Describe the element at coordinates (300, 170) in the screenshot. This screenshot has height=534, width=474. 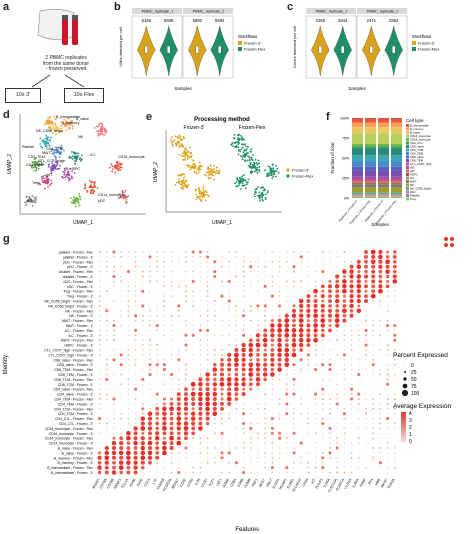
I see `e-legend-item-0: Frozen-3'` at that location.